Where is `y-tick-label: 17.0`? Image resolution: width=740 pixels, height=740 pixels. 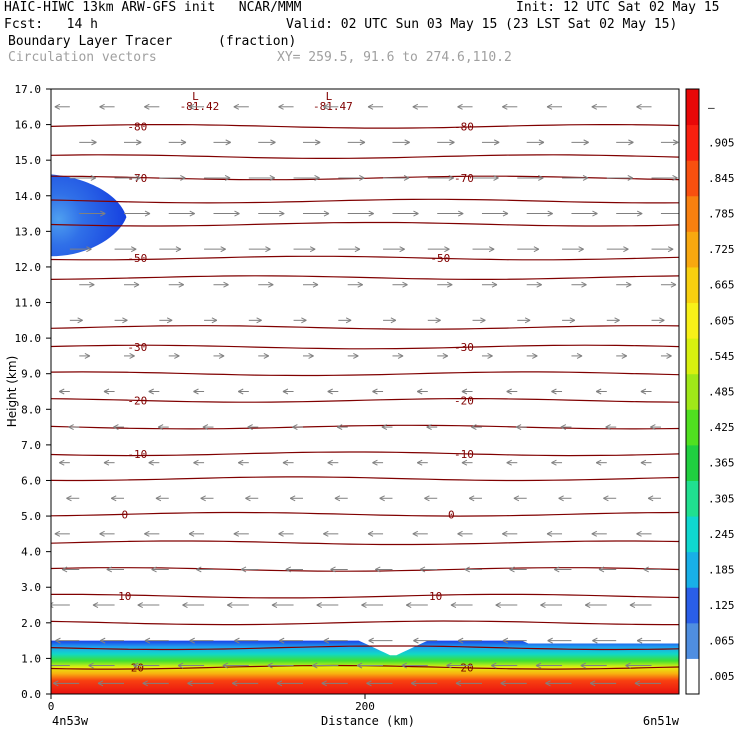 y-tick-label: 17.0 is located at coordinates (28, 89).